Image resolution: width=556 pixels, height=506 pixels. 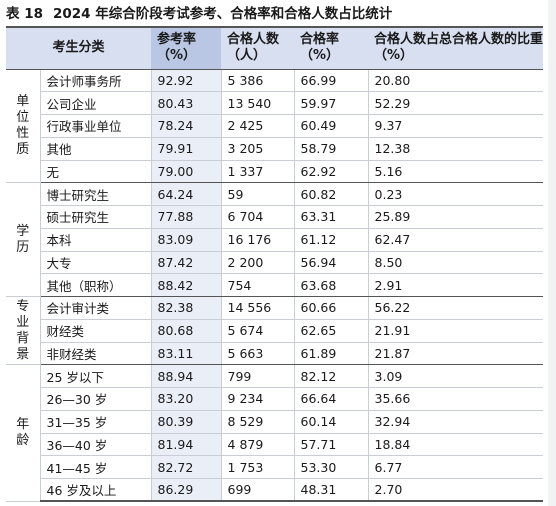 I want to click on header-reference-rate: 参考率（%）, so click(x=186, y=48).